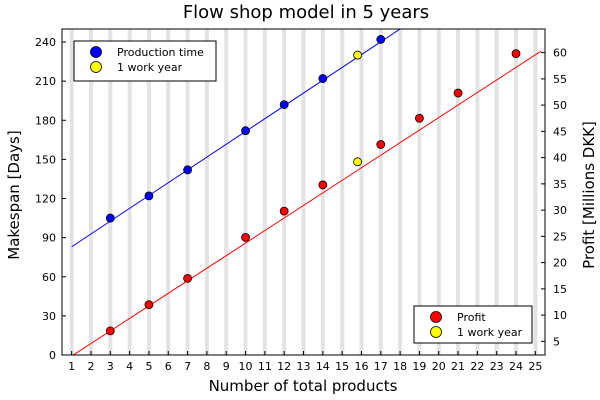  Describe the element at coordinates (303, 386) in the screenshot. I see `x-axis-label: Number of total products` at that location.